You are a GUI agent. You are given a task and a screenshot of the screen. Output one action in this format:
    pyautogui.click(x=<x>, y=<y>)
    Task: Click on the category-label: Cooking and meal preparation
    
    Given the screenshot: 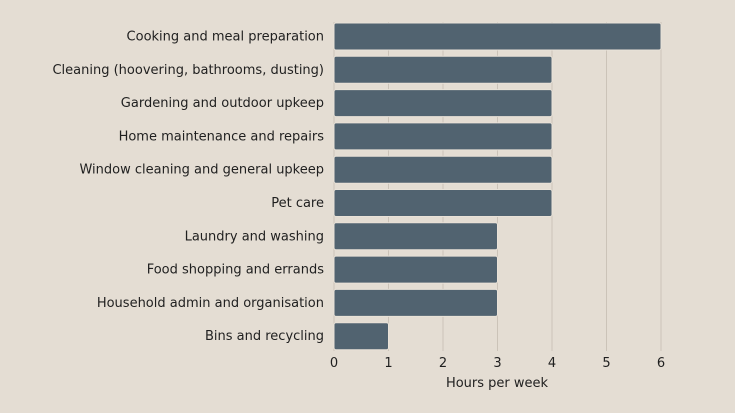 What is the action you would take?
    pyautogui.click(x=225, y=37)
    